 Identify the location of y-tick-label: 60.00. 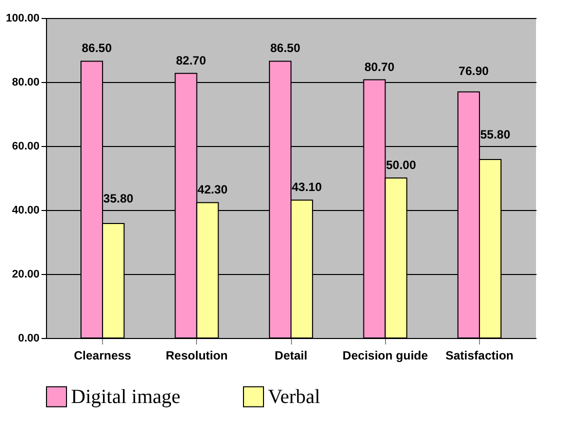
(26, 146).